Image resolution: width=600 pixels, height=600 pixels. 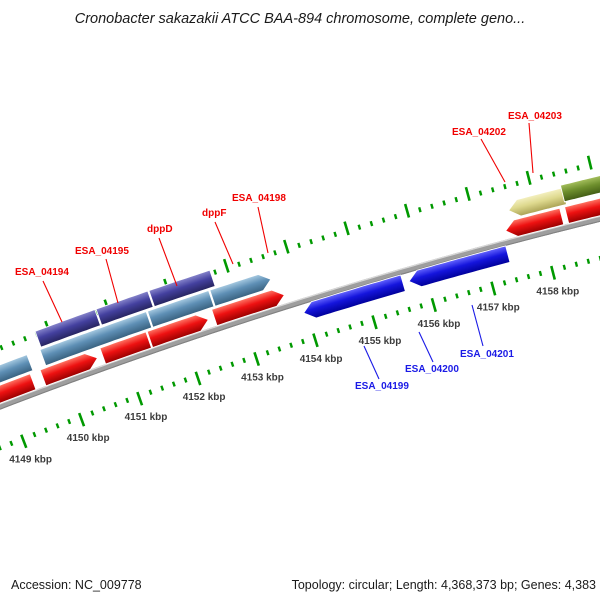 What do you see at coordinates (534, 222) in the screenshot?
I see `gene-arrow-r6` at bounding box center [534, 222].